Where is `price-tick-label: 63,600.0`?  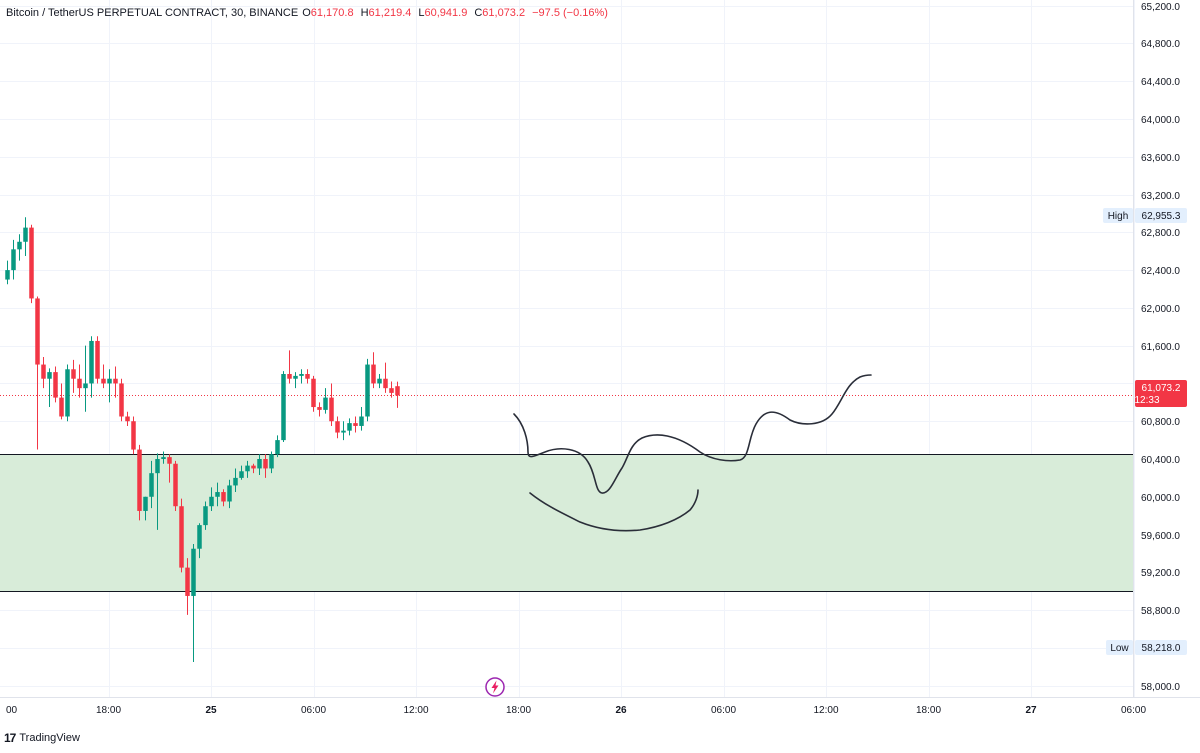
price-tick-label: 63,600.0 is located at coordinates (1160, 158).